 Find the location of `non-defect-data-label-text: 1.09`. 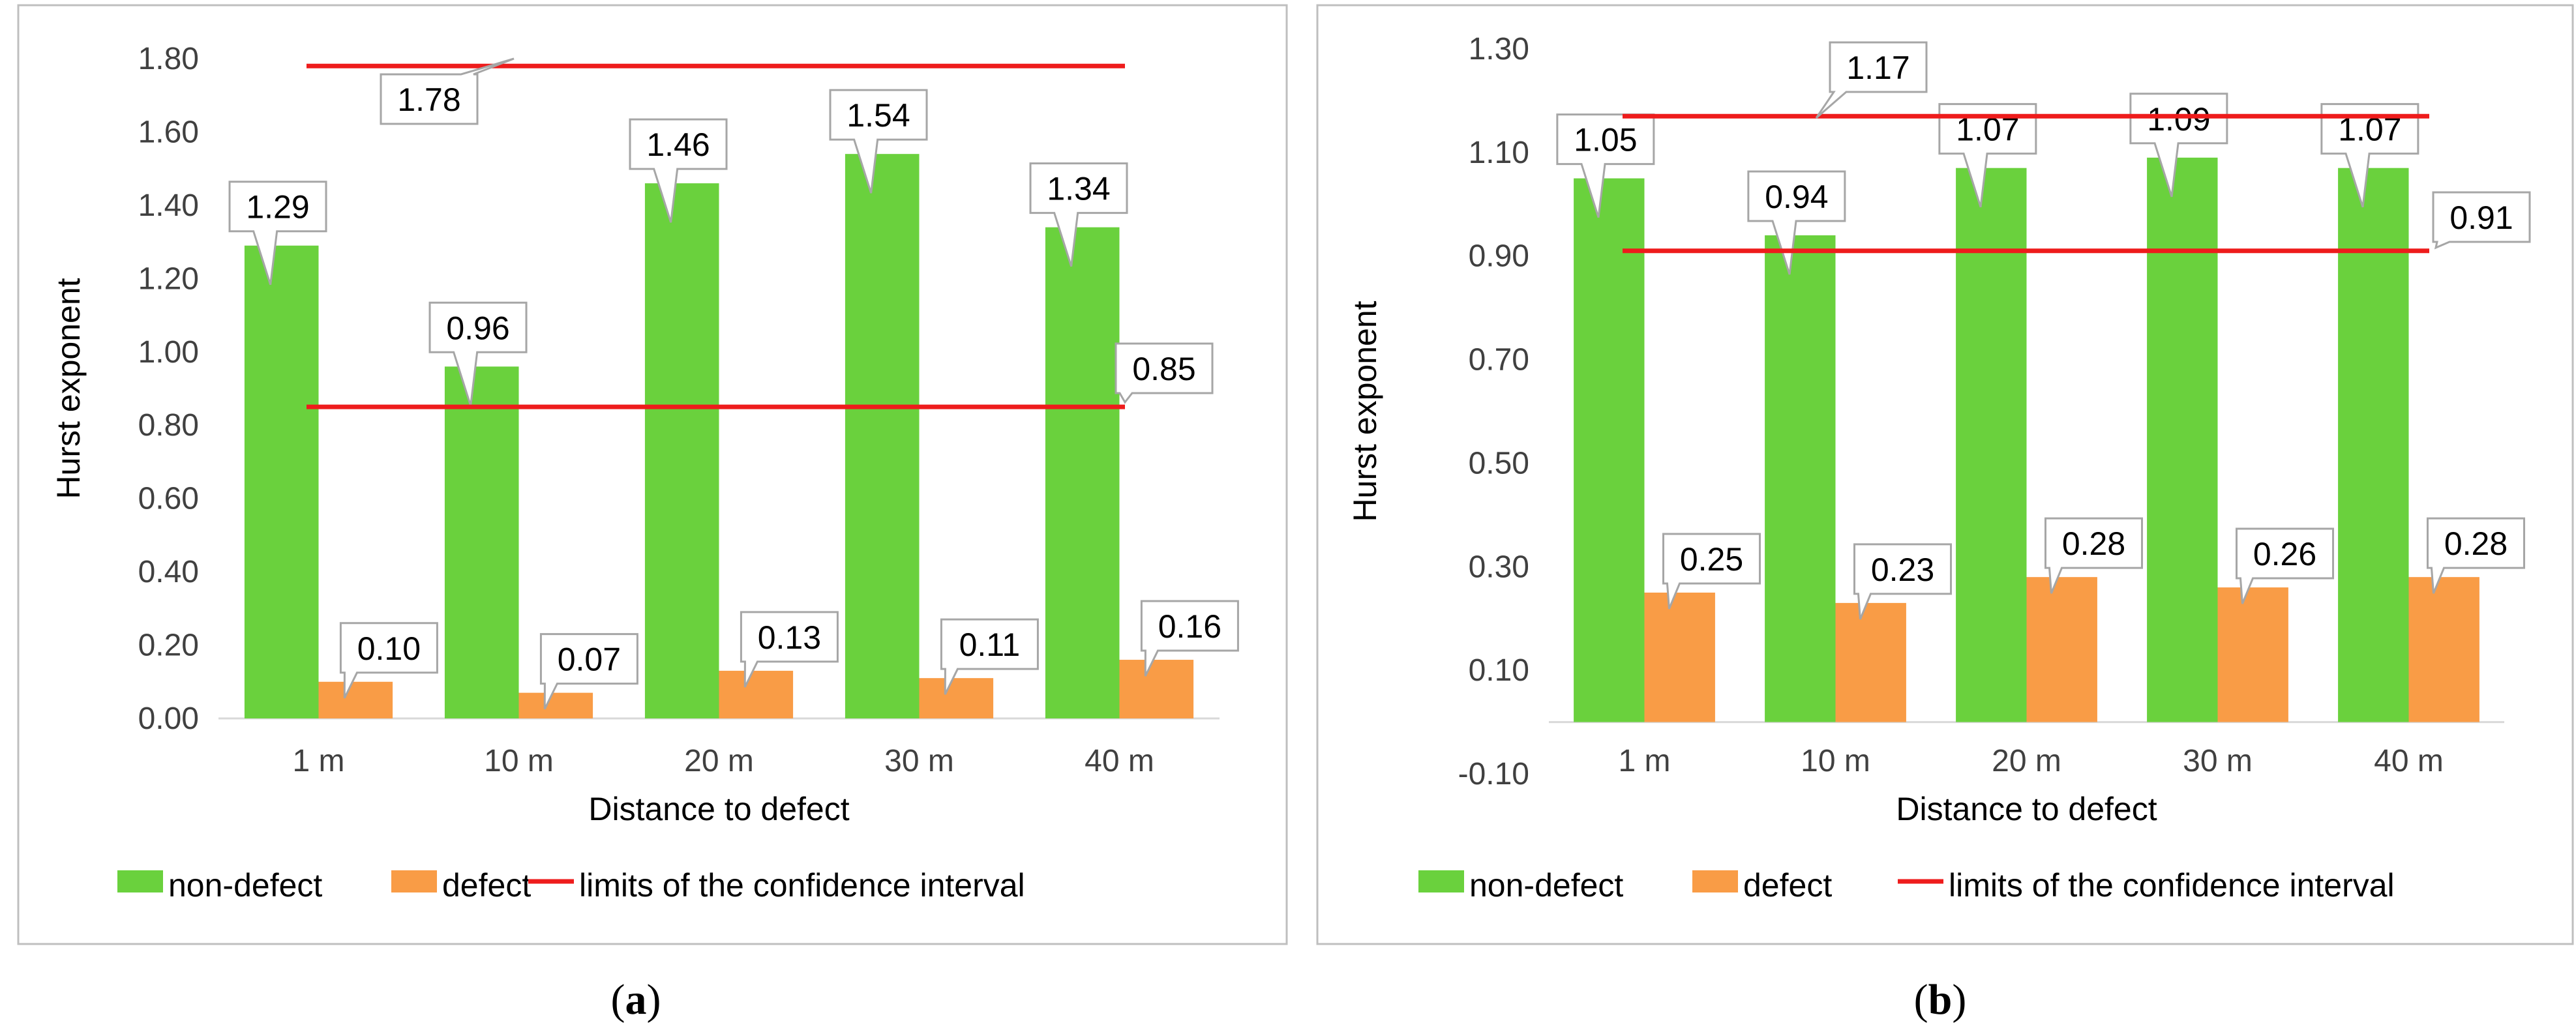

non-defect-data-label-text: 1.09 is located at coordinates (2178, 119).